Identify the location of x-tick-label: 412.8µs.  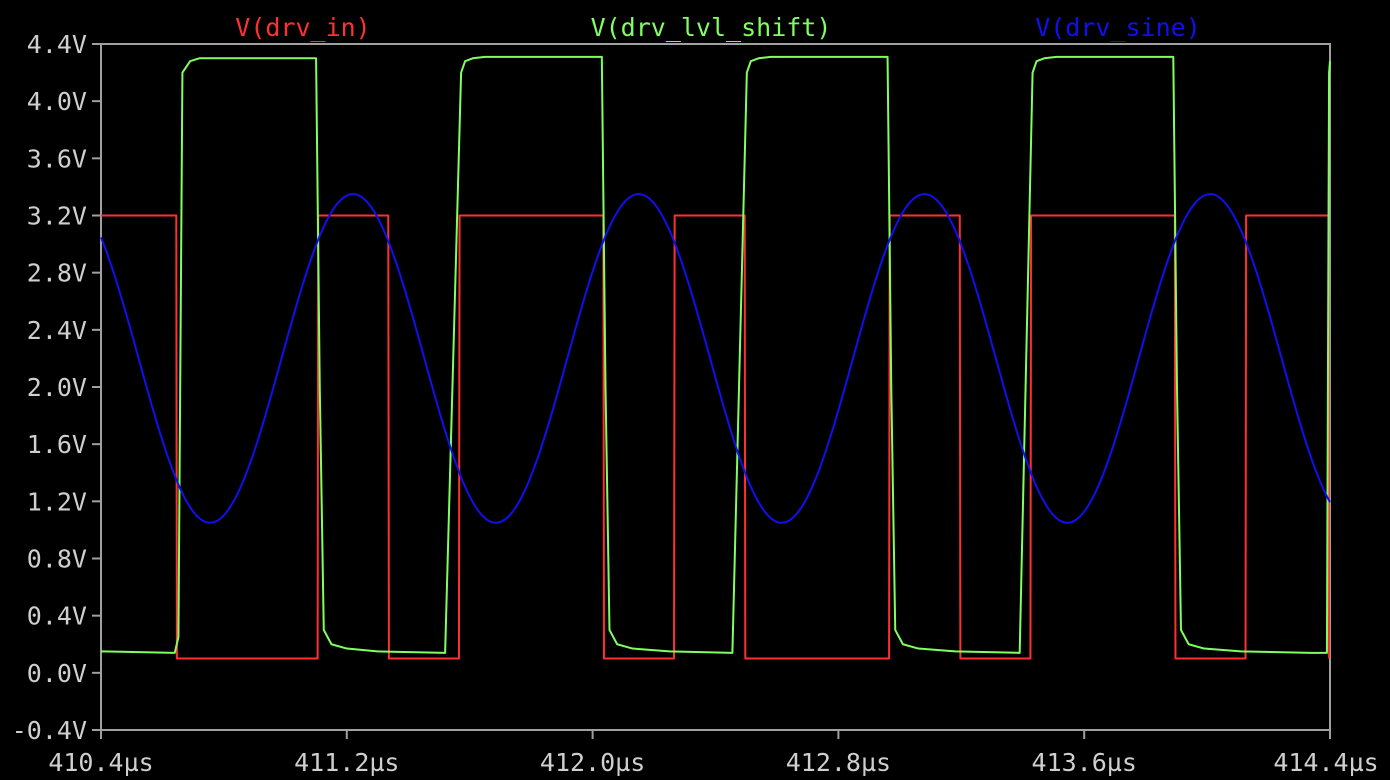
(838, 762).